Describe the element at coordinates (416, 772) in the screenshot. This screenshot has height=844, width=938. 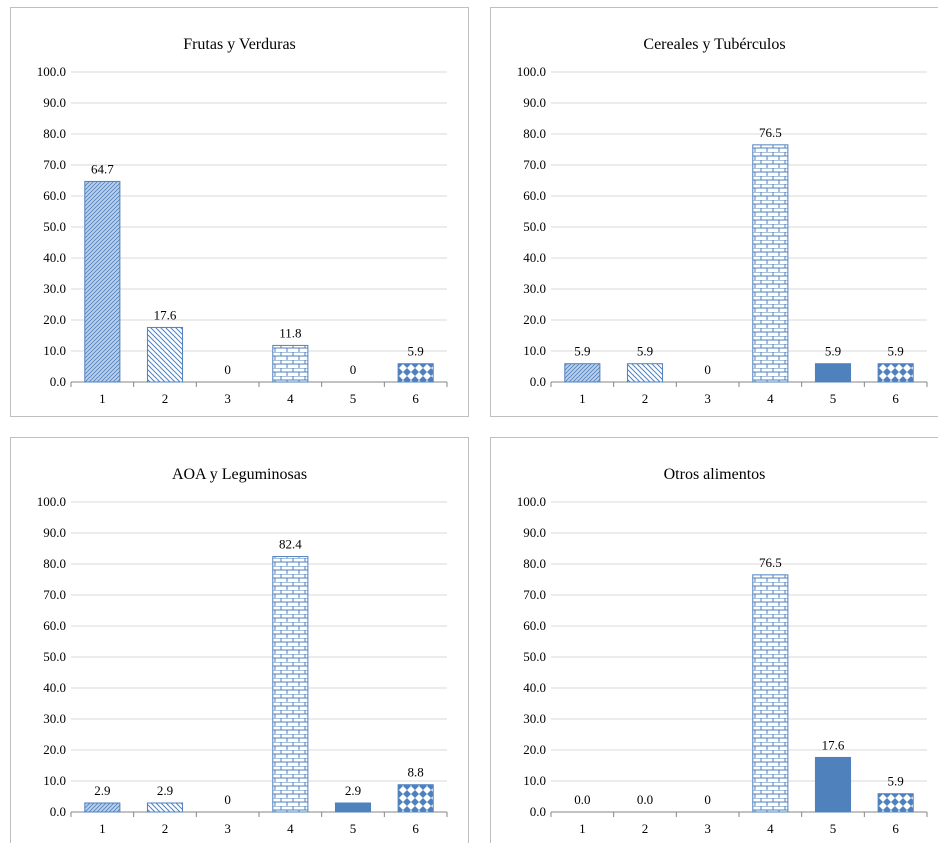
I see `data-label: 8.8` at that location.